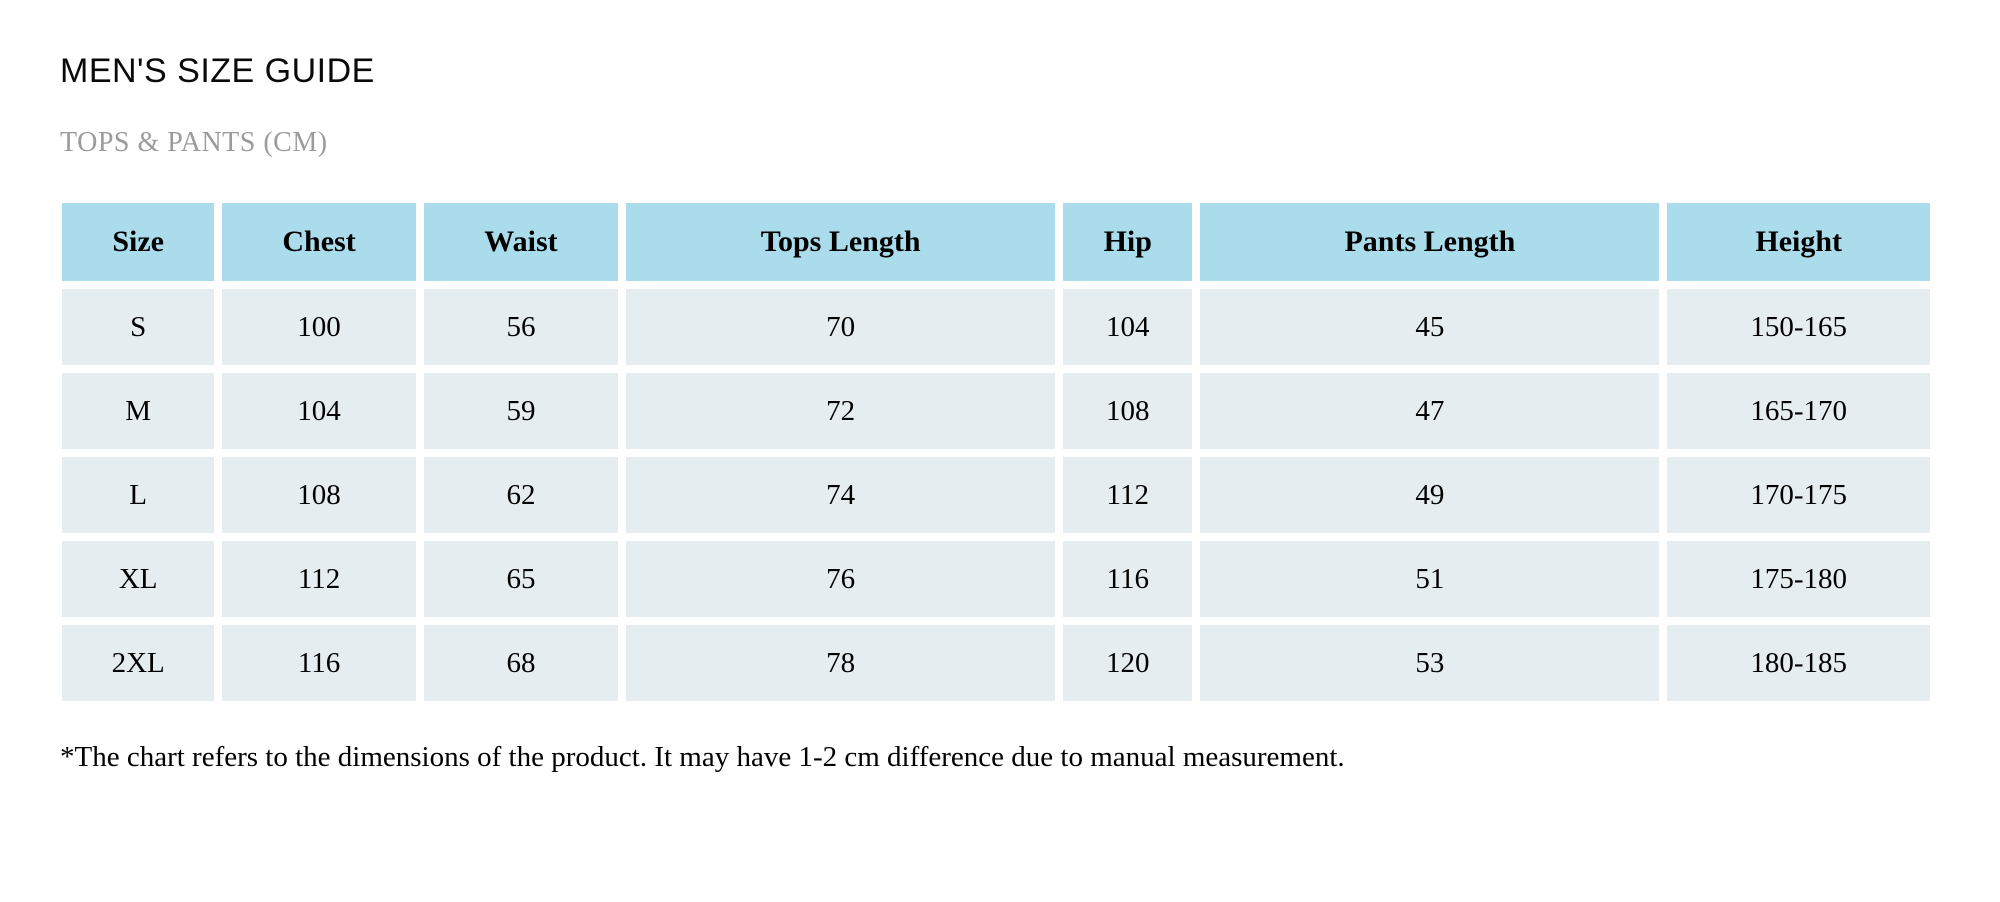 Image resolution: width=2000 pixels, height=902 pixels. What do you see at coordinates (194, 142) in the screenshot?
I see `section-subtitle: TOPS & PANTS (CM)` at bounding box center [194, 142].